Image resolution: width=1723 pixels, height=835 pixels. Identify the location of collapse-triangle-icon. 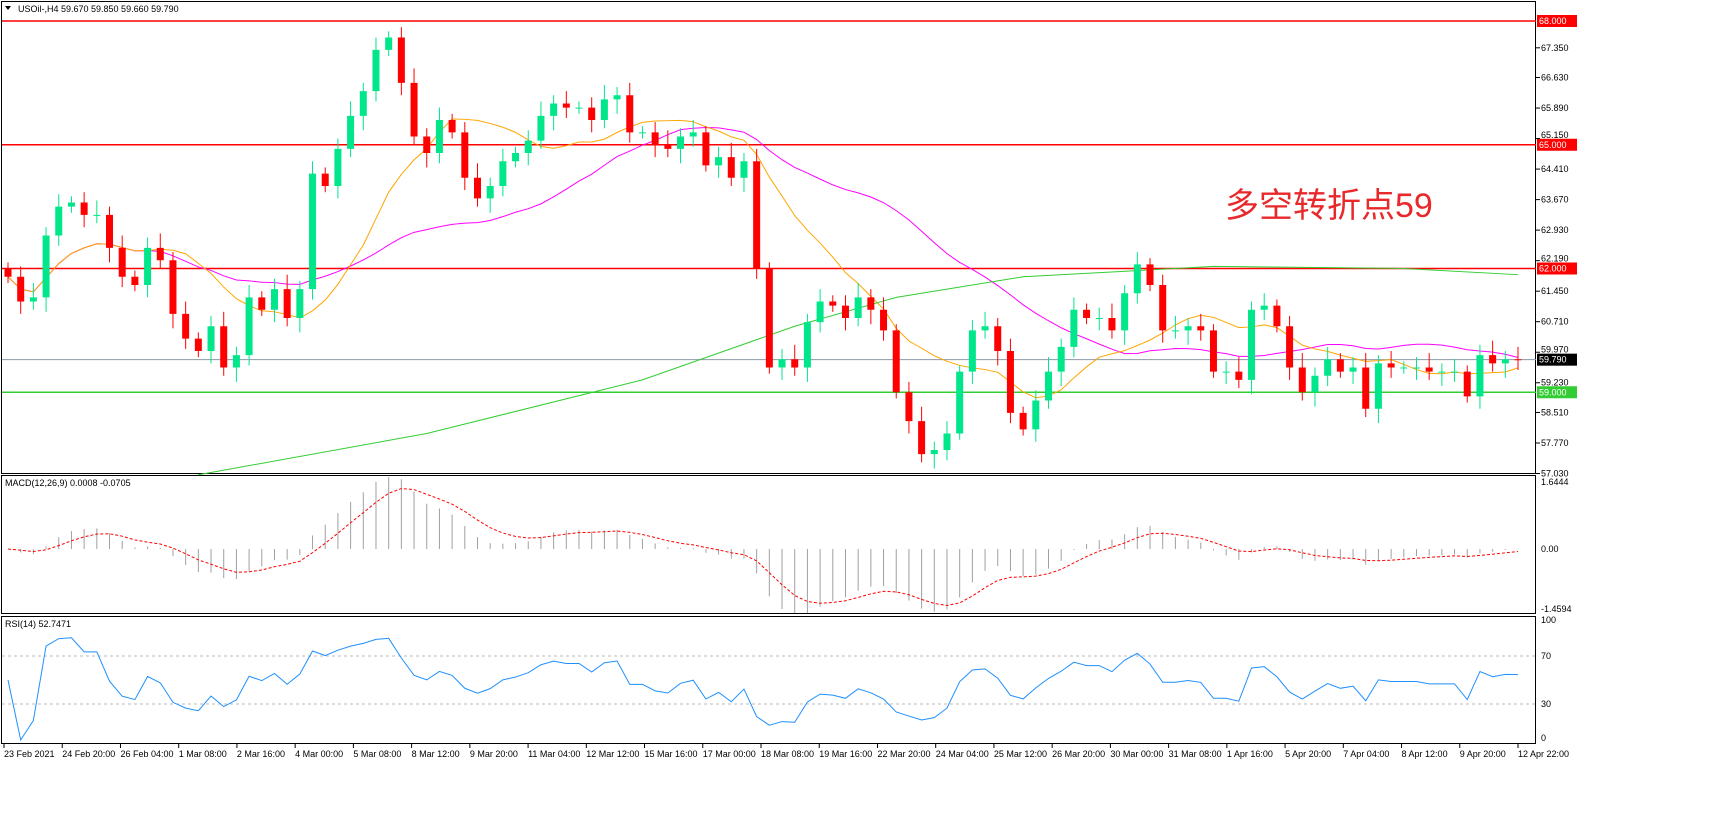
(8, 8).